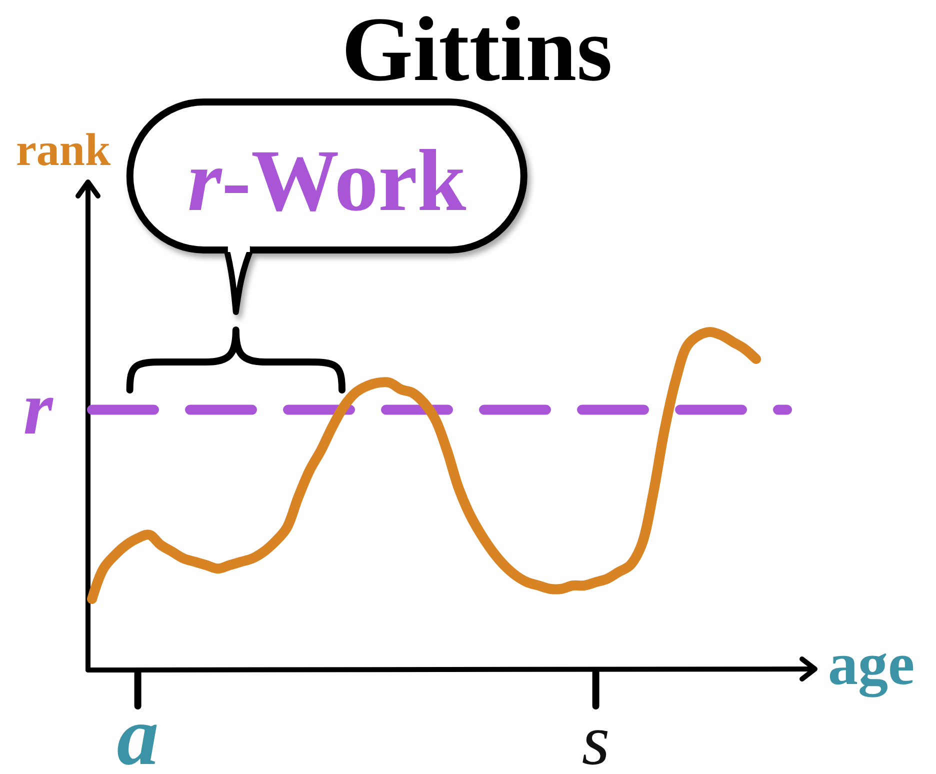  Describe the element at coordinates (38, 408) in the screenshot. I see `ref-line-label: r` at that location.